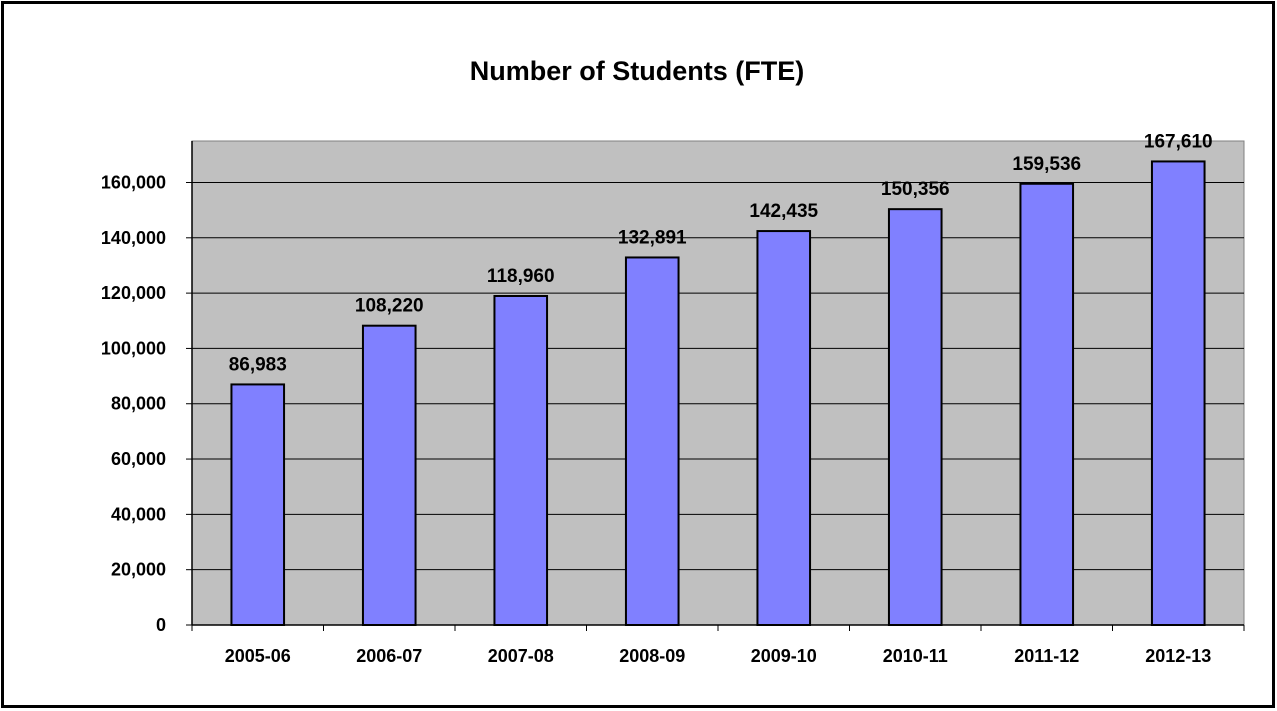 This screenshot has width=1277, height=711. I want to click on y-tick-label: 120,000, so click(133, 293).